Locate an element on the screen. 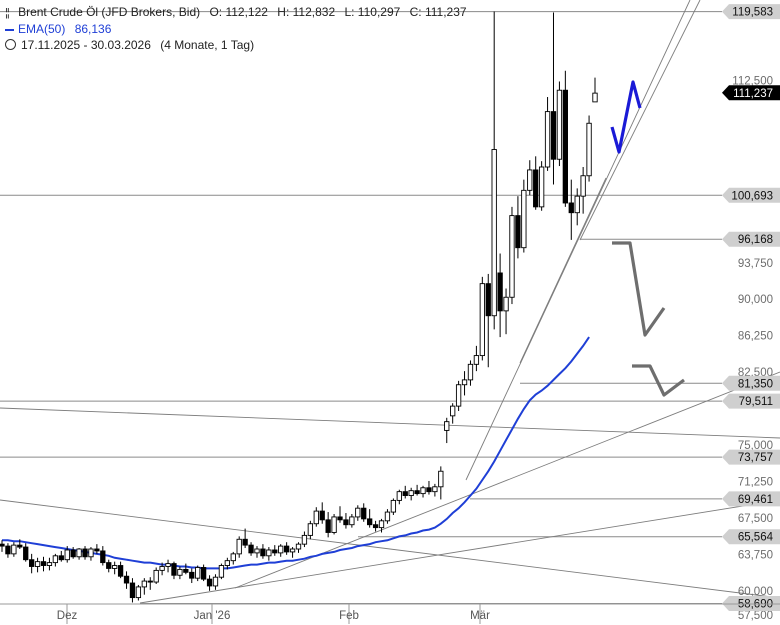 Image resolution: width=780 pixels, height=625 pixels. level-tag: 79,511 is located at coordinates (751, 401).